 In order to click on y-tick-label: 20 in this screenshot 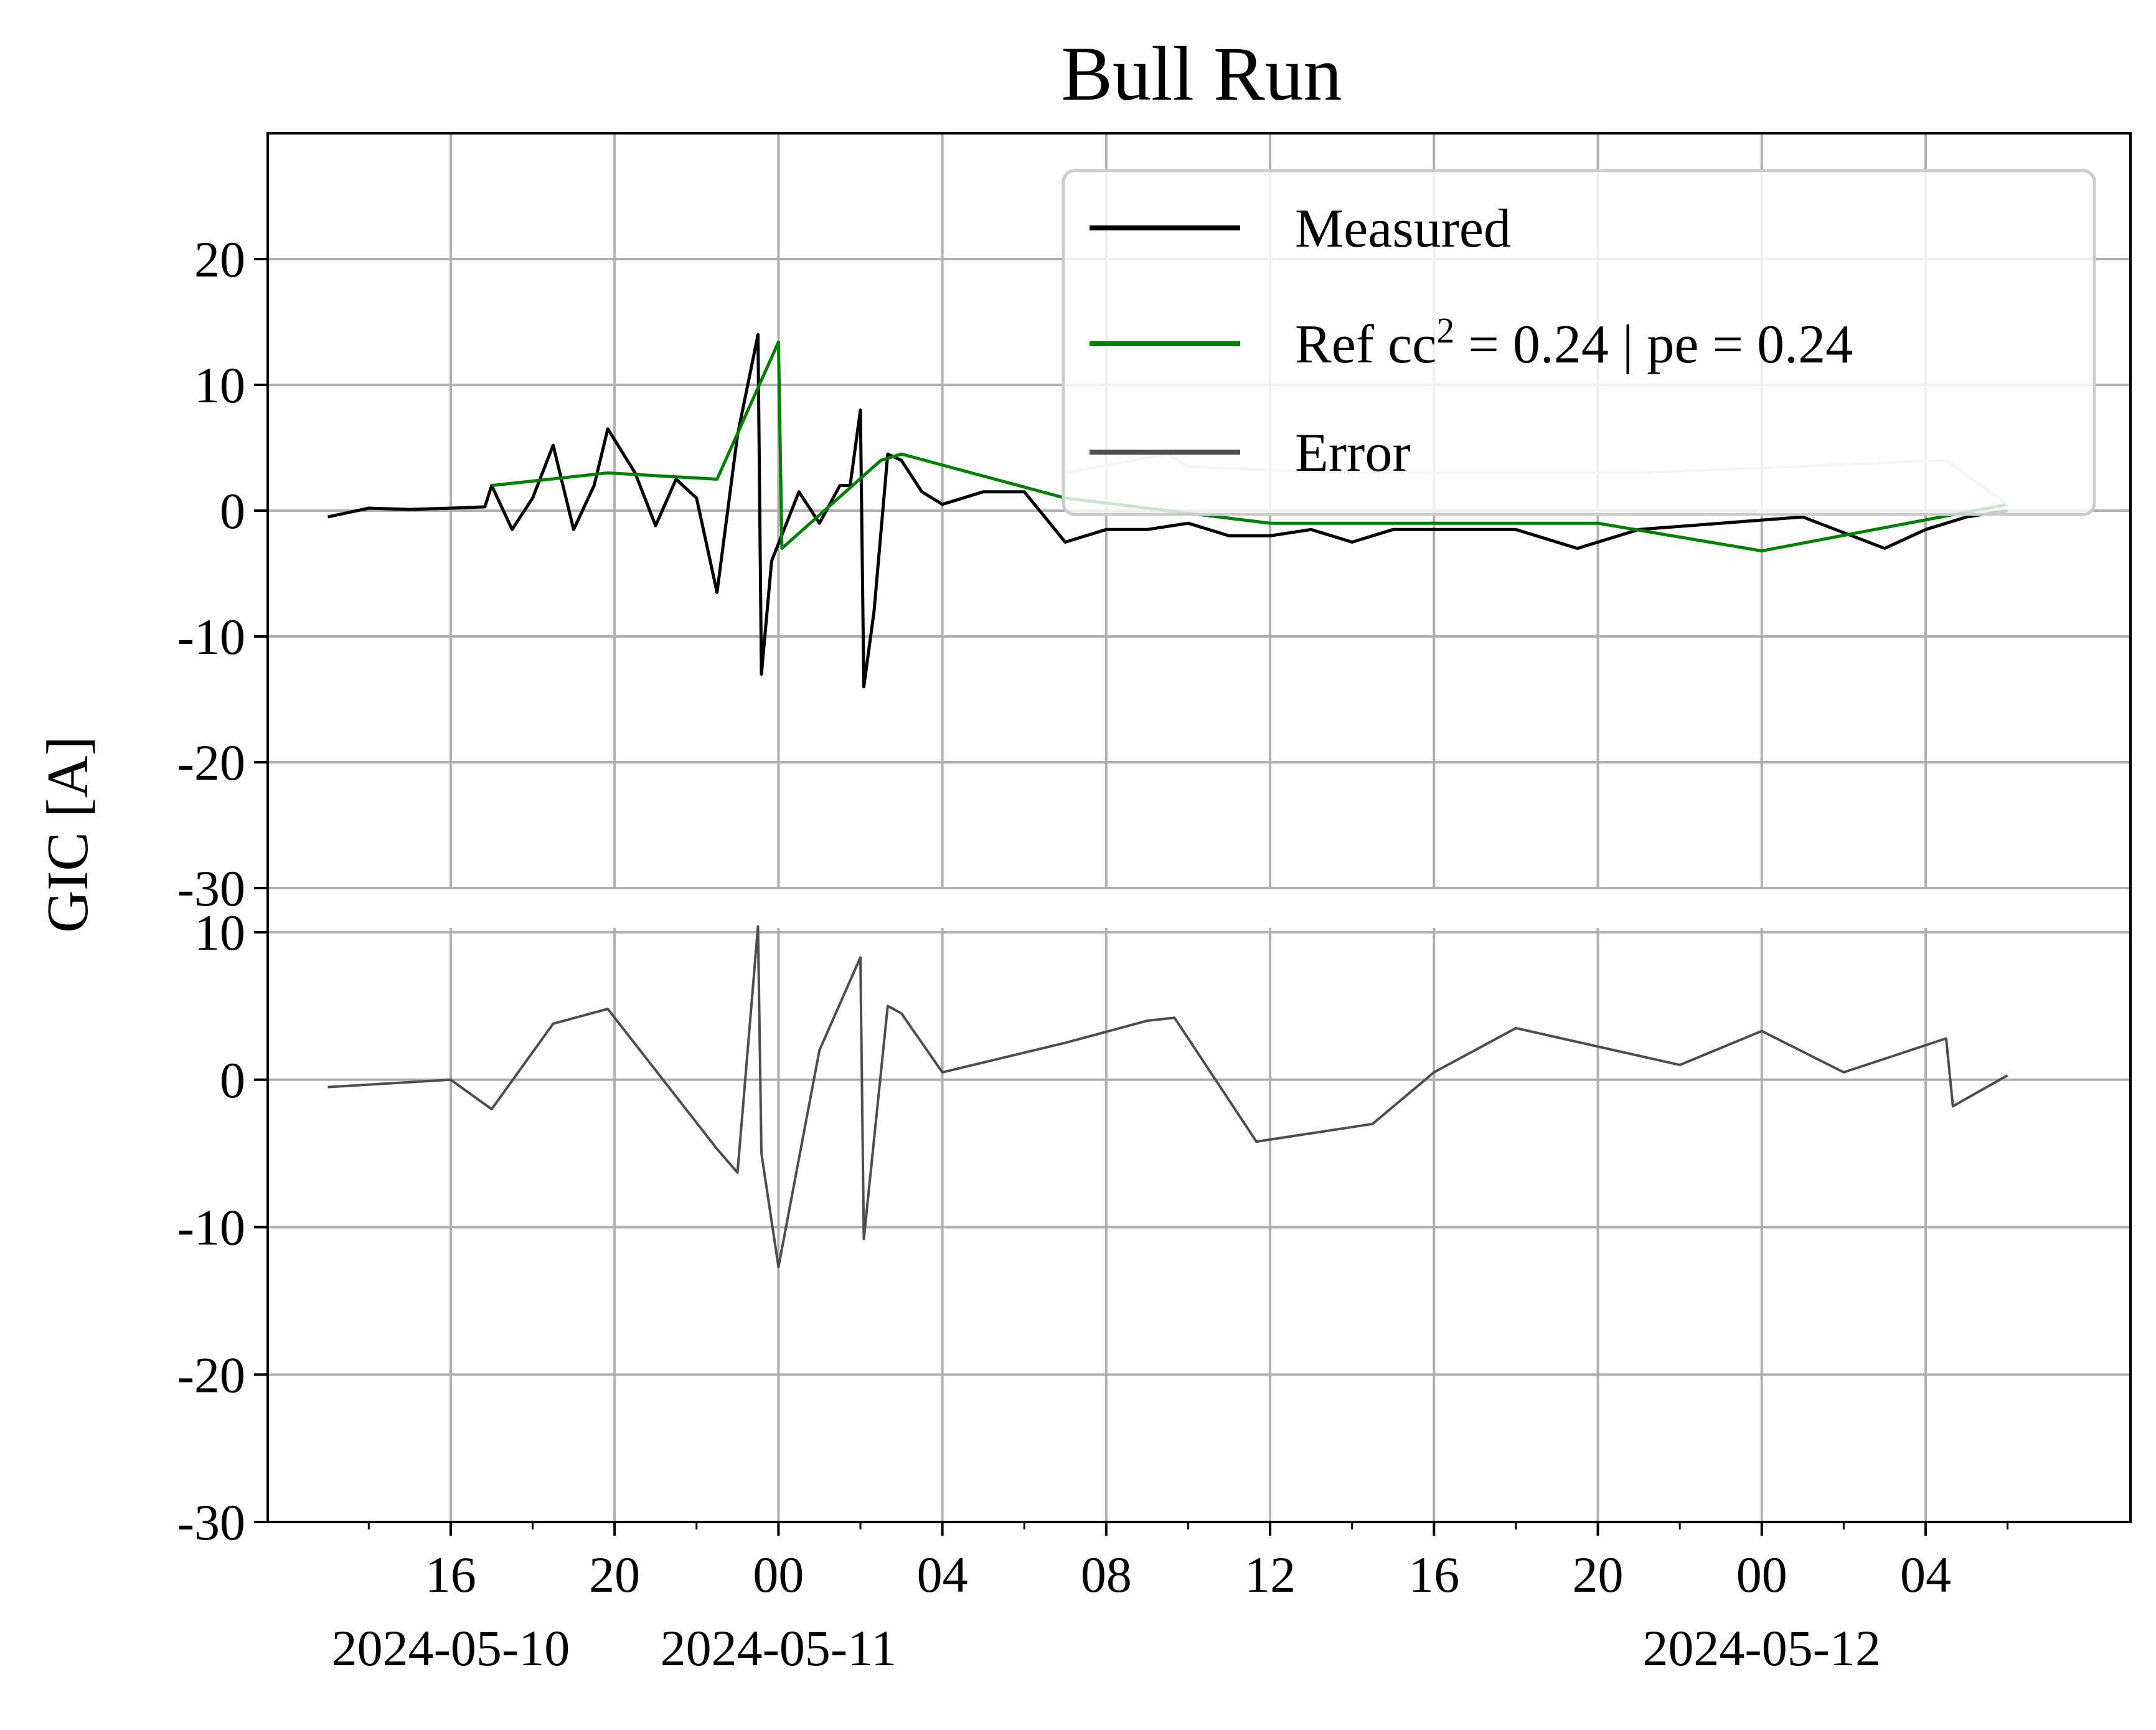, I will do `click(219, 259)`.